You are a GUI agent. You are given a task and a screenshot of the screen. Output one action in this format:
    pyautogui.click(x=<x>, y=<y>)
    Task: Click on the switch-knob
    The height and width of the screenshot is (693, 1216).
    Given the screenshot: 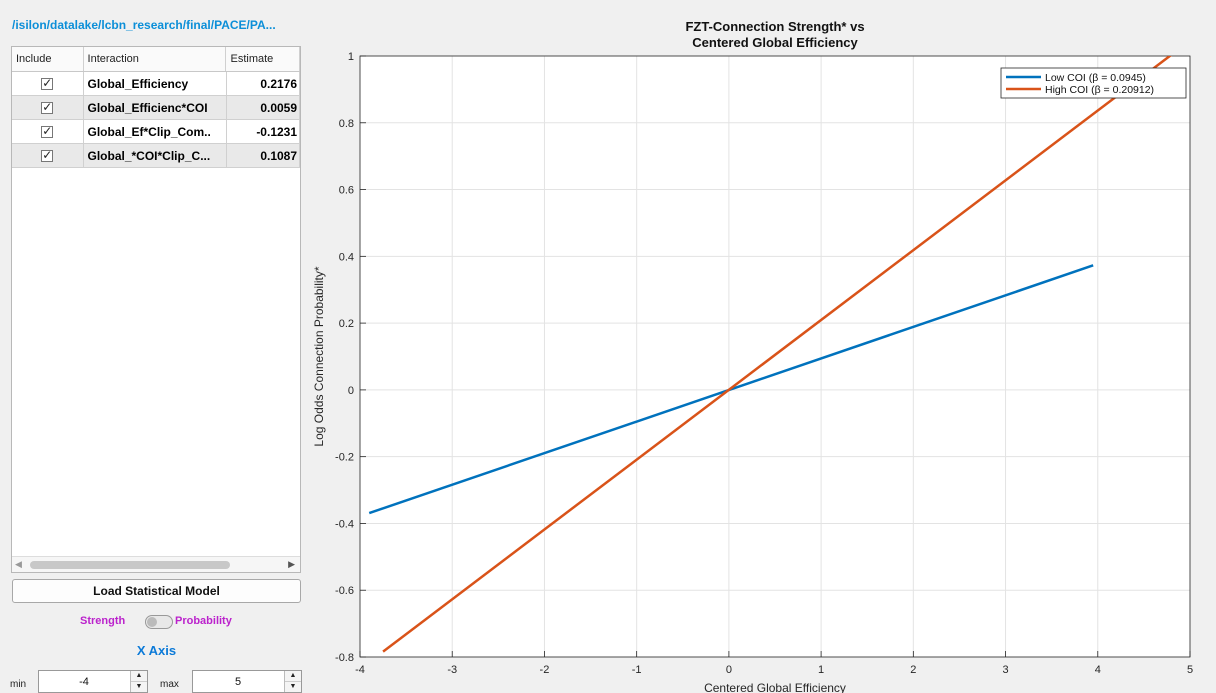 What is the action you would take?
    pyautogui.click(x=152, y=622)
    